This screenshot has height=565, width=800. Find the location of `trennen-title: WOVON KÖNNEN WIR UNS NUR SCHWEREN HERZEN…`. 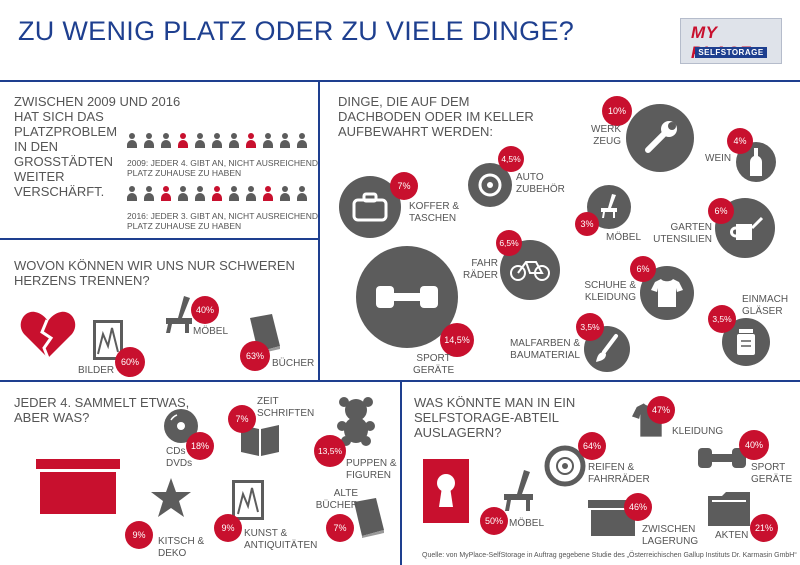

trennen-title: WOVON KÖNNEN WIR UNS NUR SCHWEREN HERZEN… is located at coordinates (154, 273).